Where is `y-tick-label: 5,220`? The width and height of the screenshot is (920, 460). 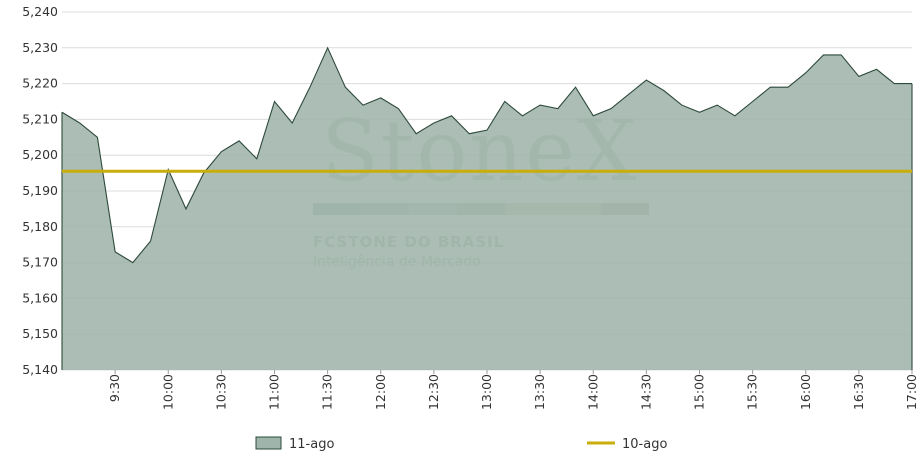
y-tick-label: 5,220 is located at coordinates (40, 83).